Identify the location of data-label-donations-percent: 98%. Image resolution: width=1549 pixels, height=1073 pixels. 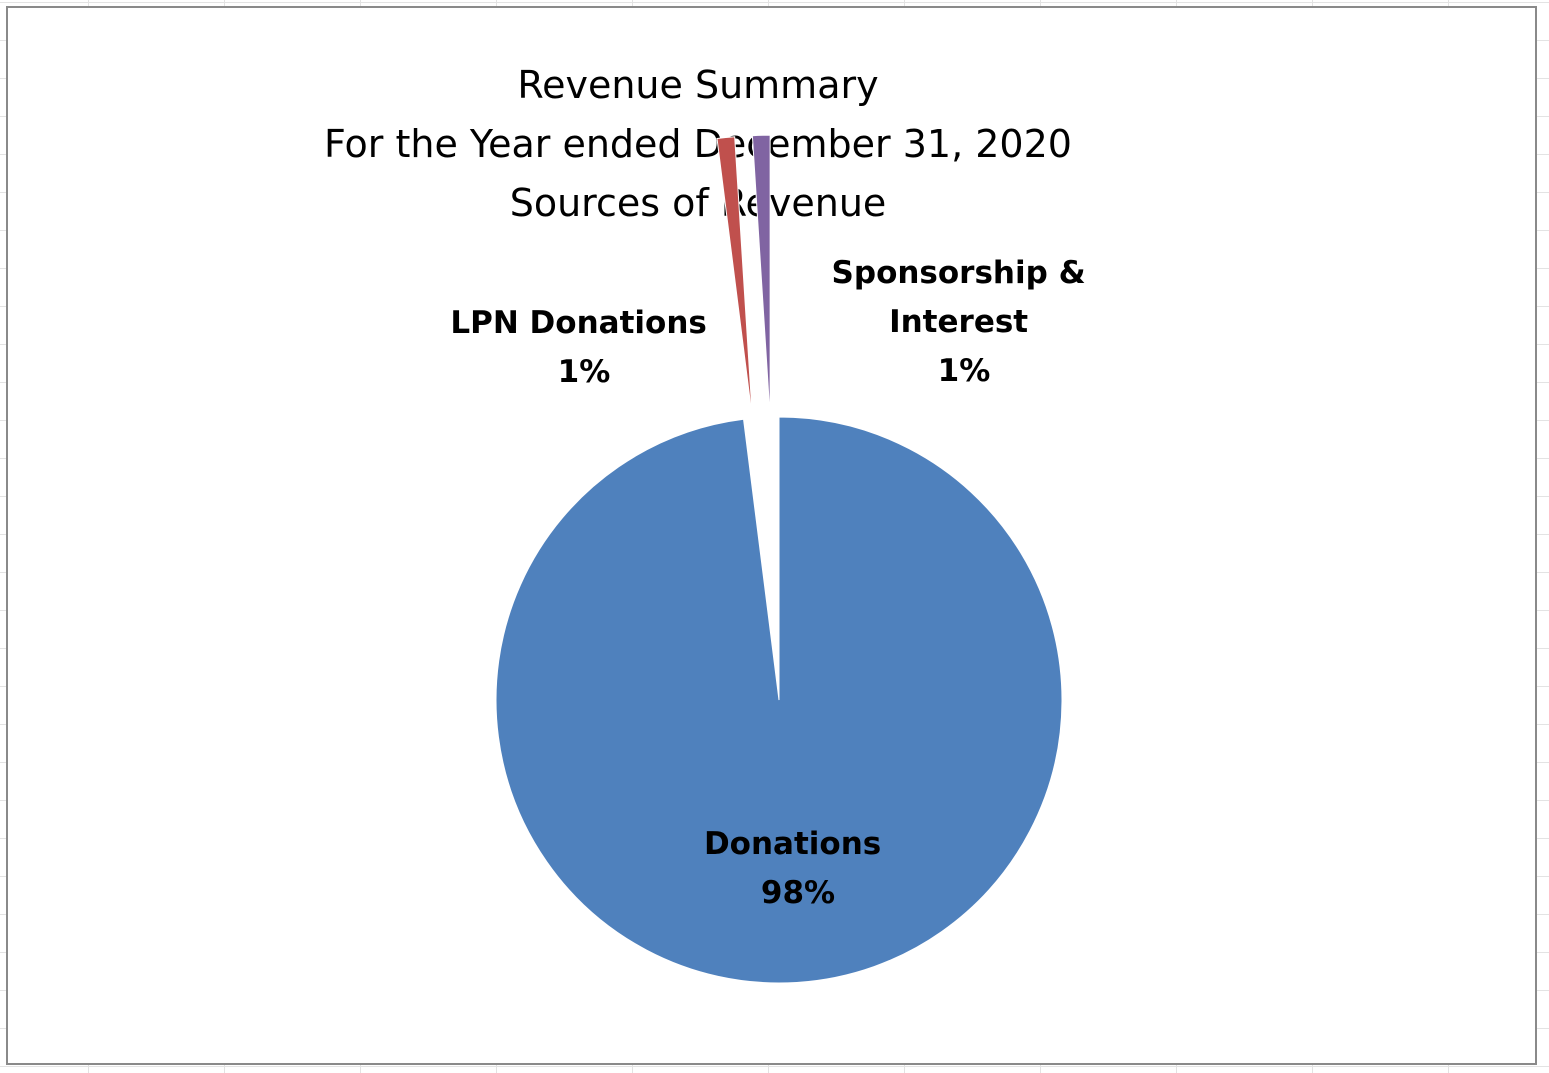
(798, 893).